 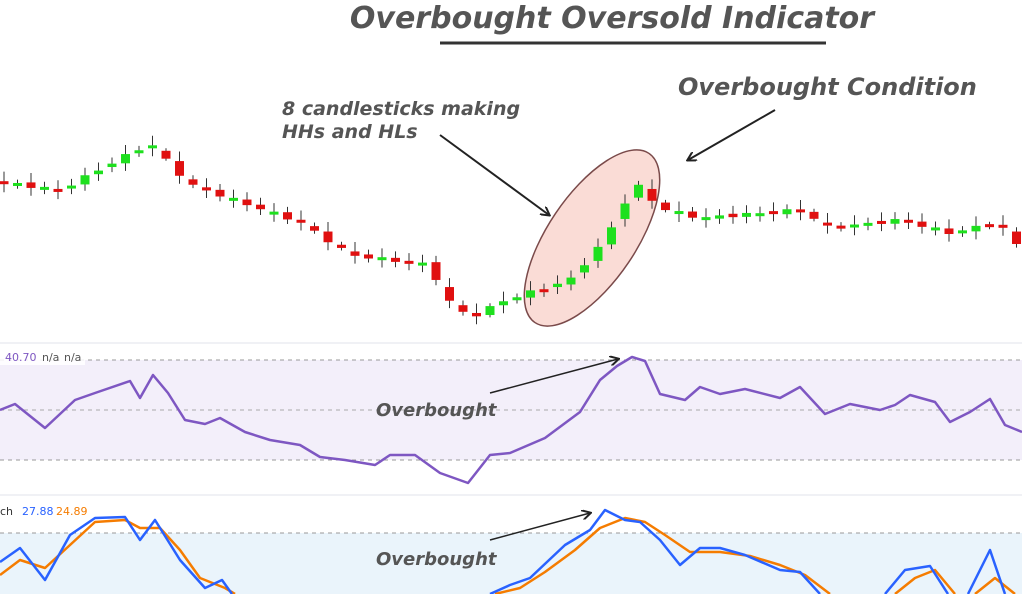 What do you see at coordinates (21, 357) in the screenshot?
I see `rsi-value: 40.70` at bounding box center [21, 357].